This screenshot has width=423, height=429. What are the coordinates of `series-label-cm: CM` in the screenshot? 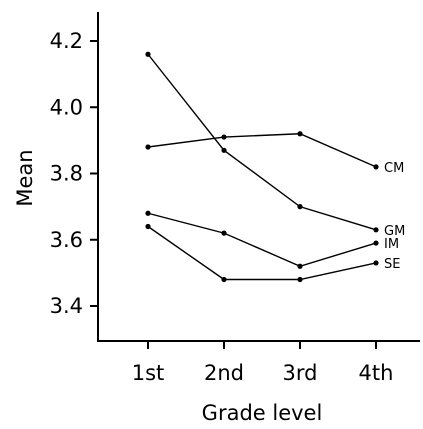 It's located at (394, 168).